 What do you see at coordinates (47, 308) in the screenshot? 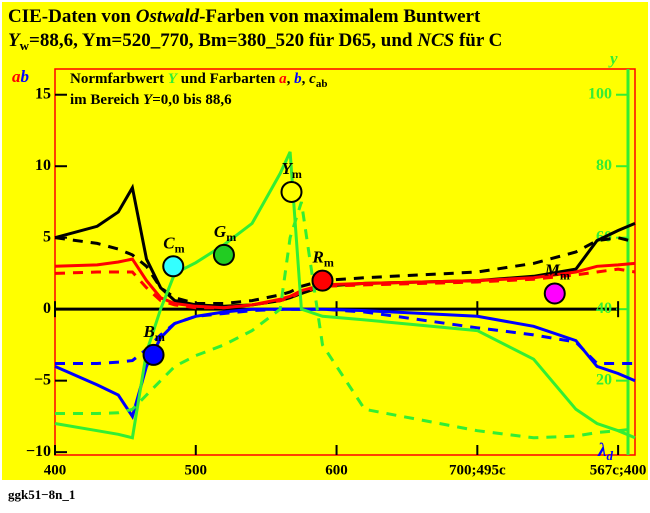
I see `y-tick-label: 0` at bounding box center [47, 308].